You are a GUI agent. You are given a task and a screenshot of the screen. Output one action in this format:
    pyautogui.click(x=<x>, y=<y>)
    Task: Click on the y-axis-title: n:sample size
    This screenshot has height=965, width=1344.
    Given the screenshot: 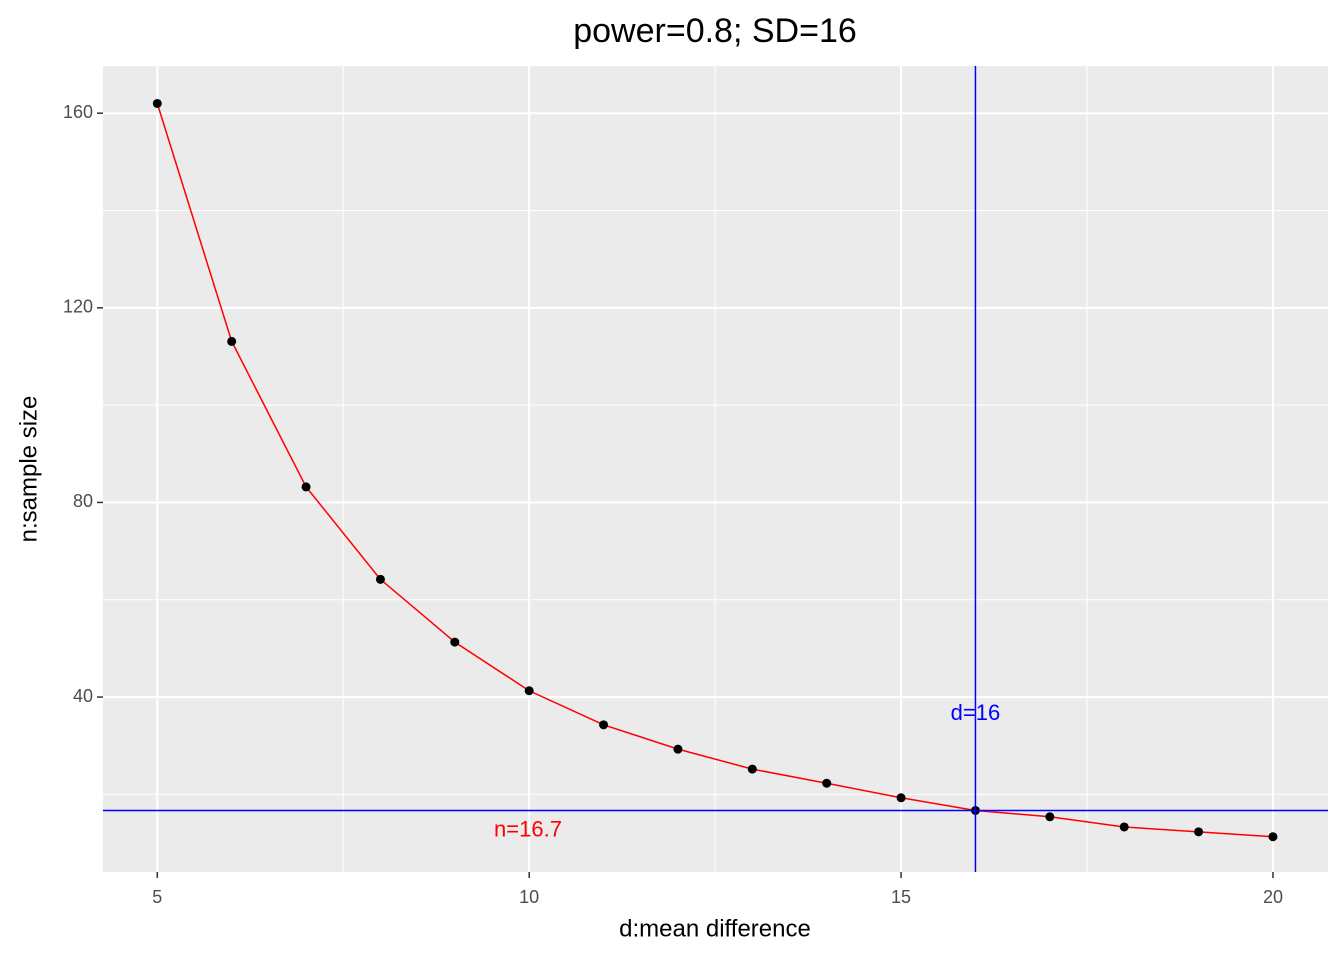 What is the action you would take?
    pyautogui.click(x=28, y=469)
    